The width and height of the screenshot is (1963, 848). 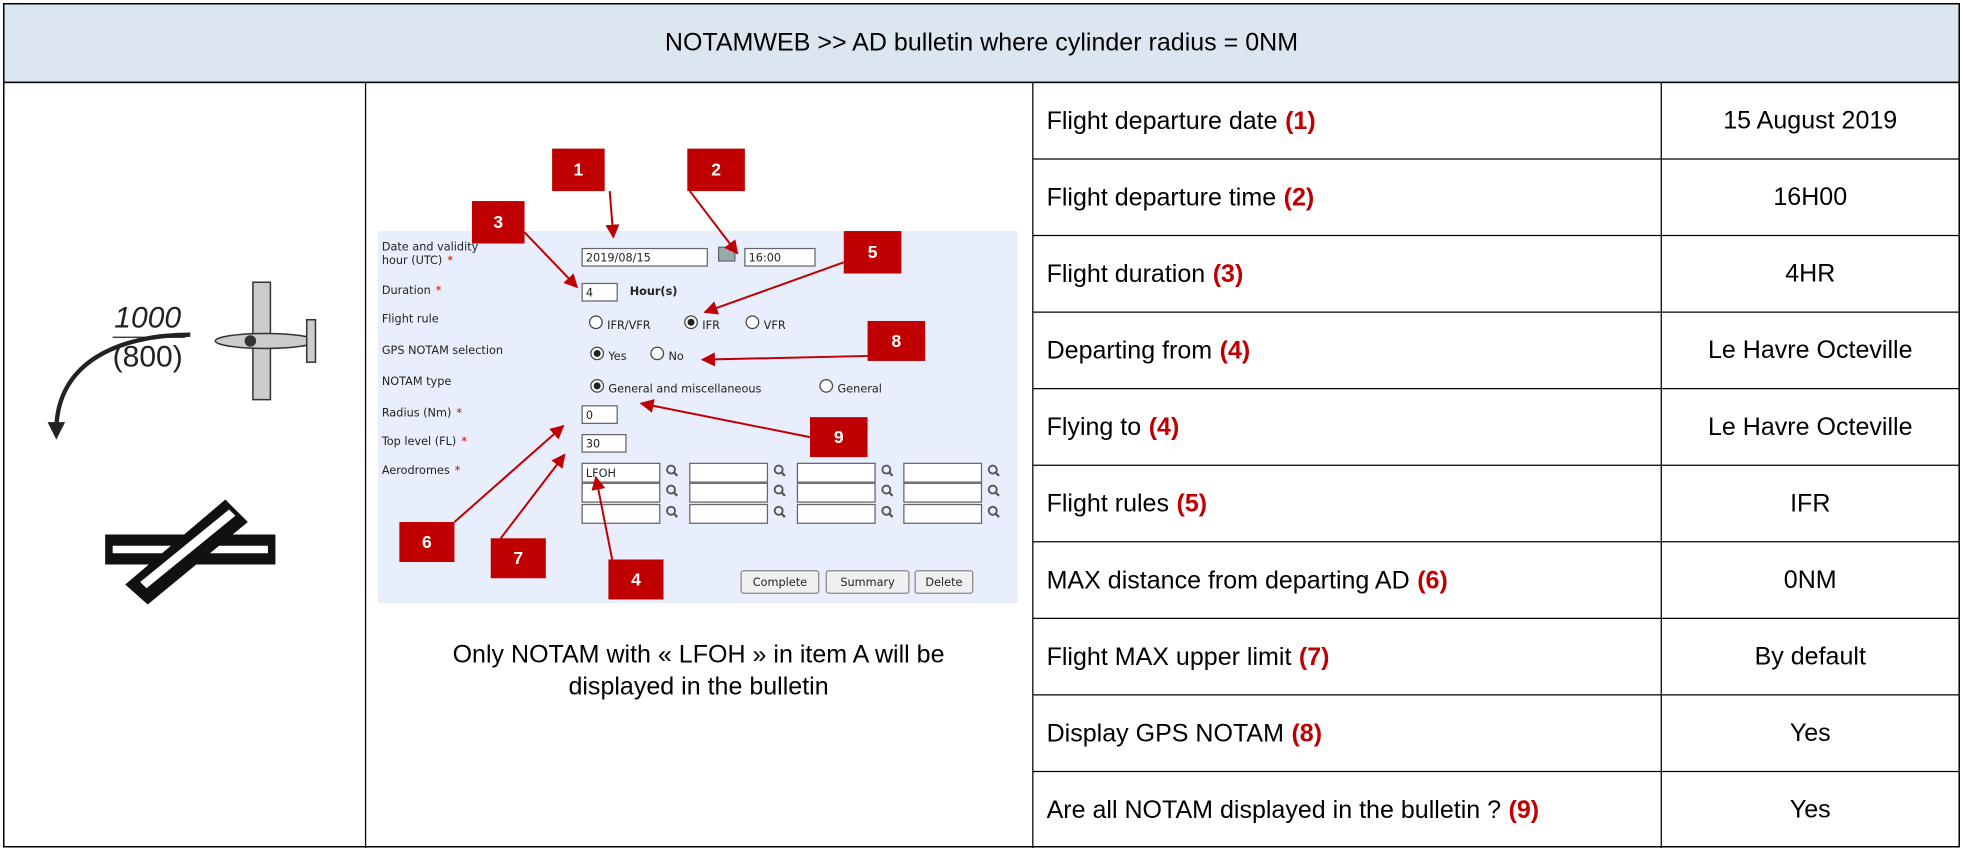 I want to click on label-text: Flight duration, so click(x=1126, y=274).